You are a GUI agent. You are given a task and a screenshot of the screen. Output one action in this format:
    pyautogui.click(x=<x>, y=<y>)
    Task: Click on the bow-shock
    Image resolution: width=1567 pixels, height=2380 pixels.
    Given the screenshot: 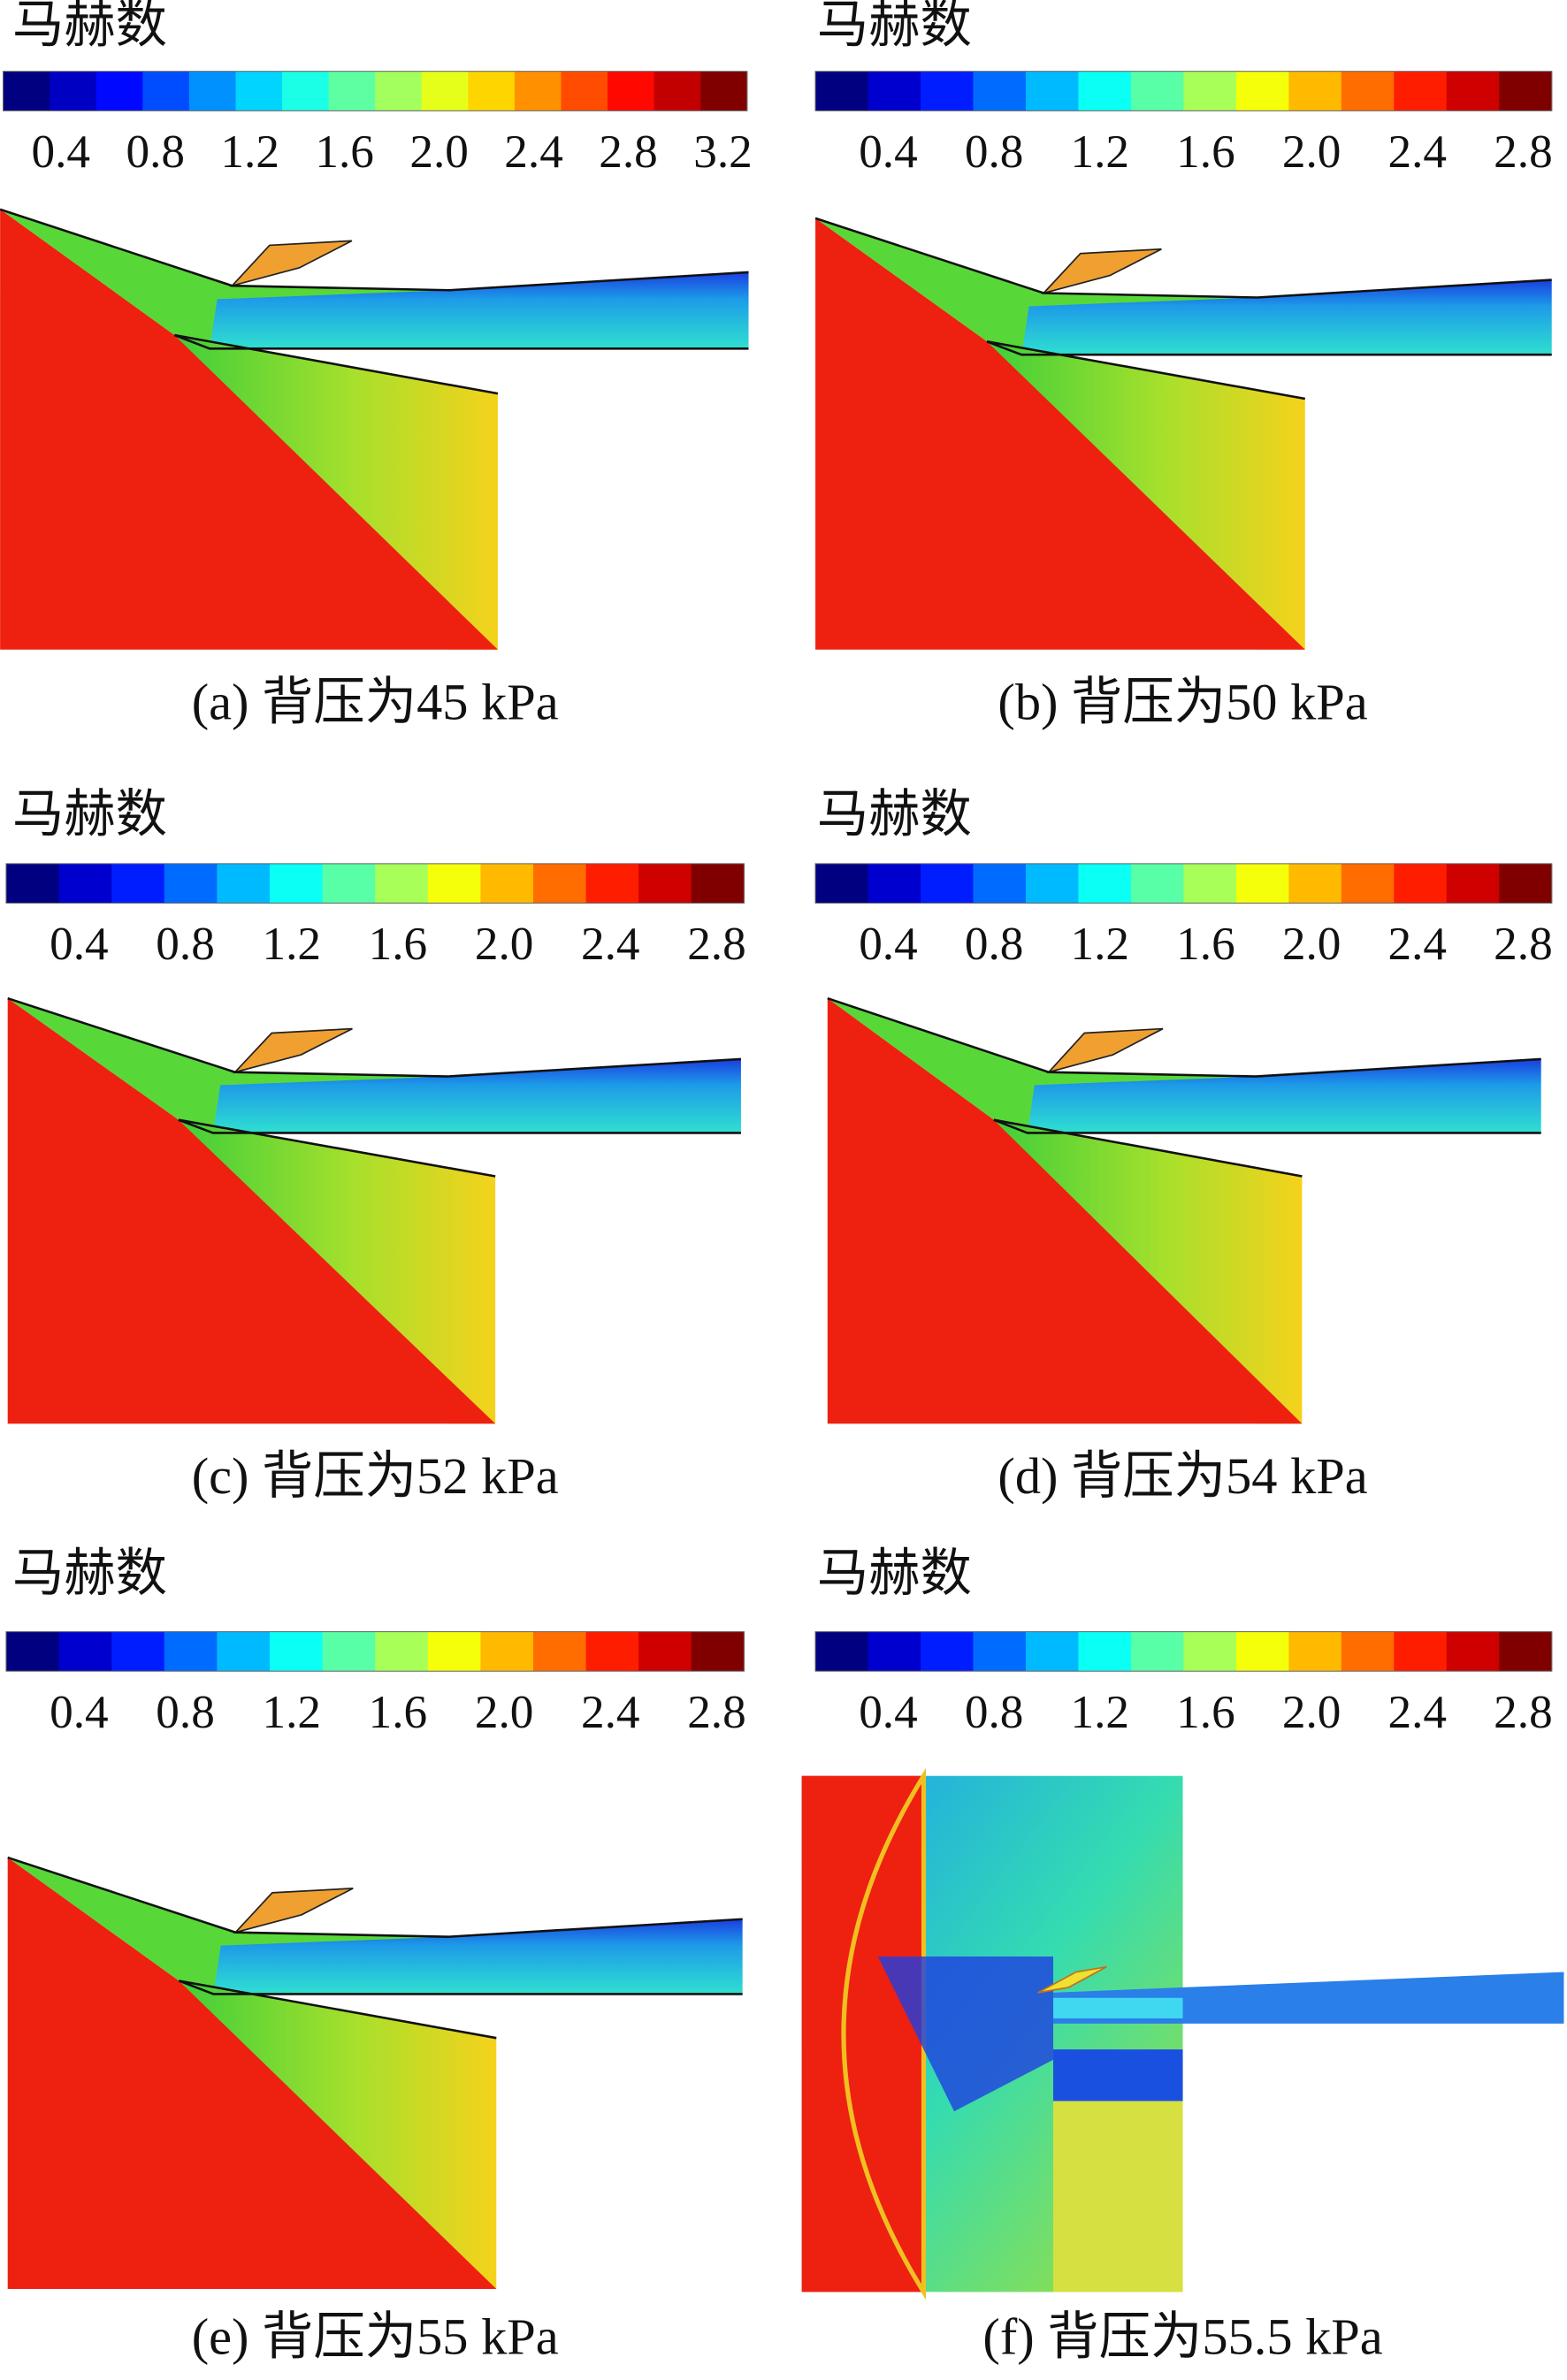 What is the action you would take?
    pyautogui.click(x=884, y=2033)
    